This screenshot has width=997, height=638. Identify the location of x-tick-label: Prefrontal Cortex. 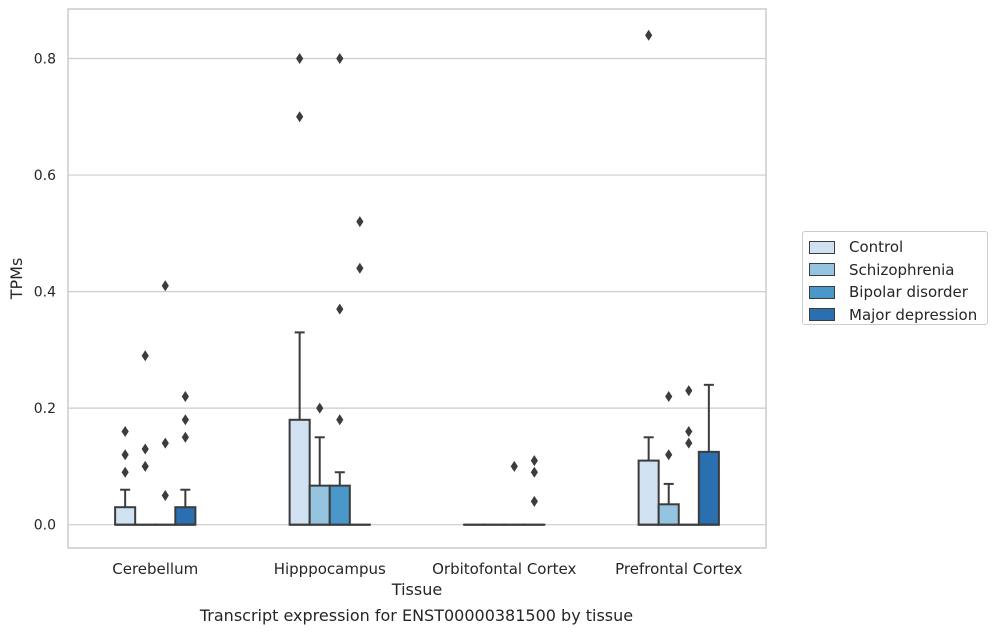
(678, 569).